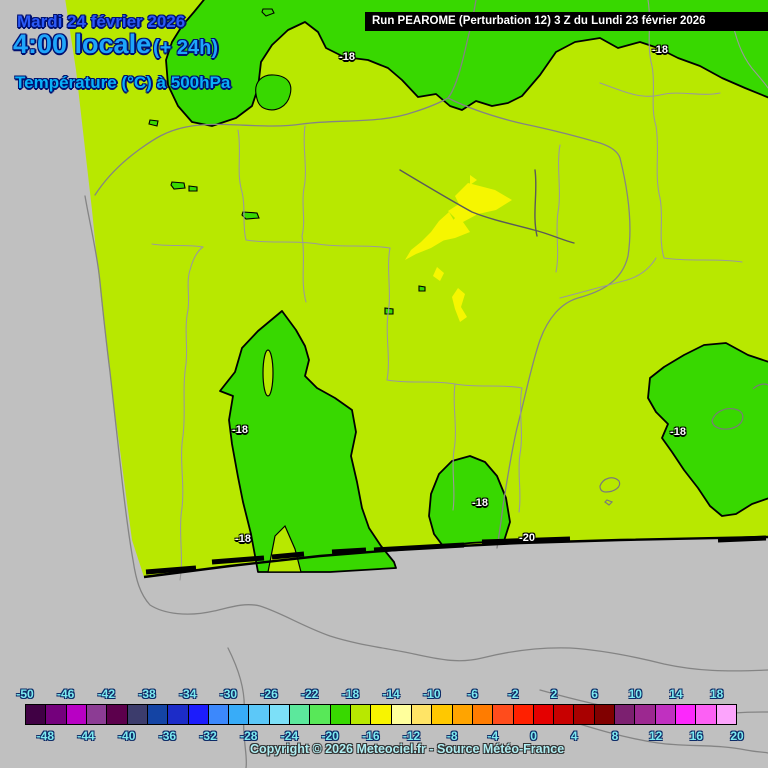 This screenshot has height=768, width=768. Describe the element at coordinates (610, 485) in the screenshot. I see `island-ibiza` at that location.